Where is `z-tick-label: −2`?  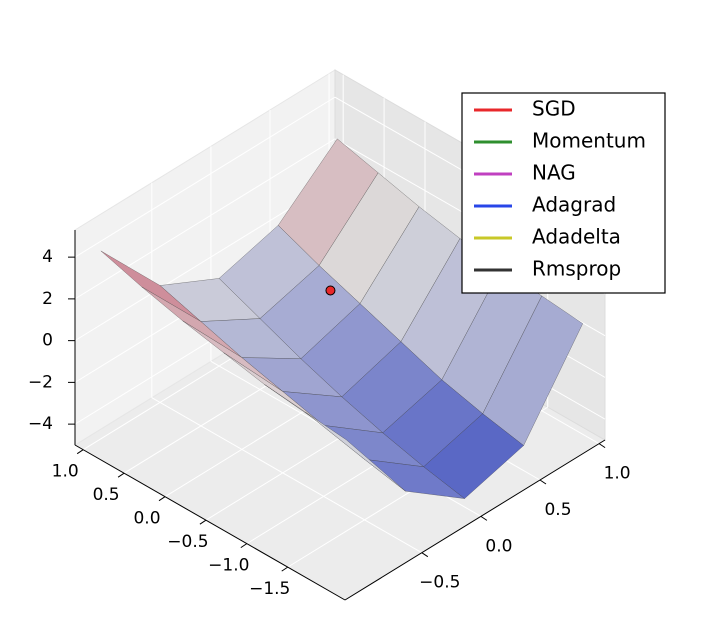 z-tick-label: −2 is located at coordinates (40, 382).